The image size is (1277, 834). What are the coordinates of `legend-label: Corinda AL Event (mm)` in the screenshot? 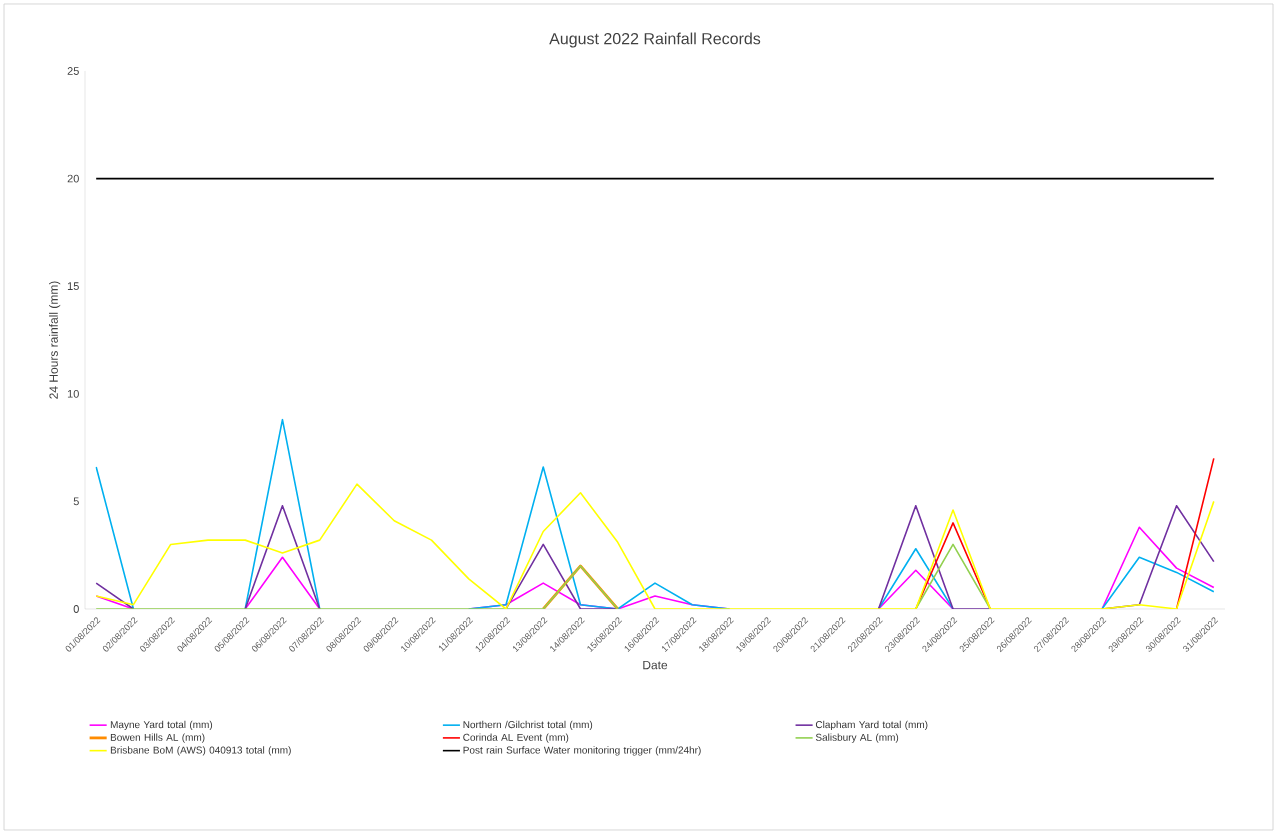 It's located at (516, 738).